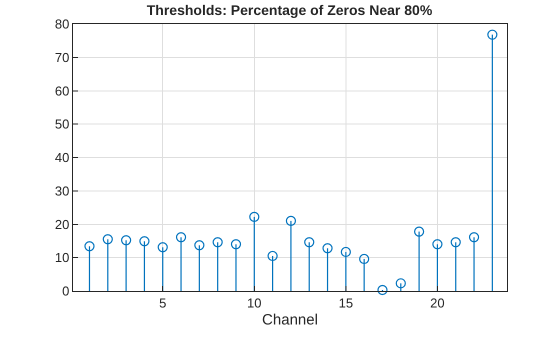  Describe the element at coordinates (62, 57) in the screenshot. I see `y-tick-label: 70` at that location.